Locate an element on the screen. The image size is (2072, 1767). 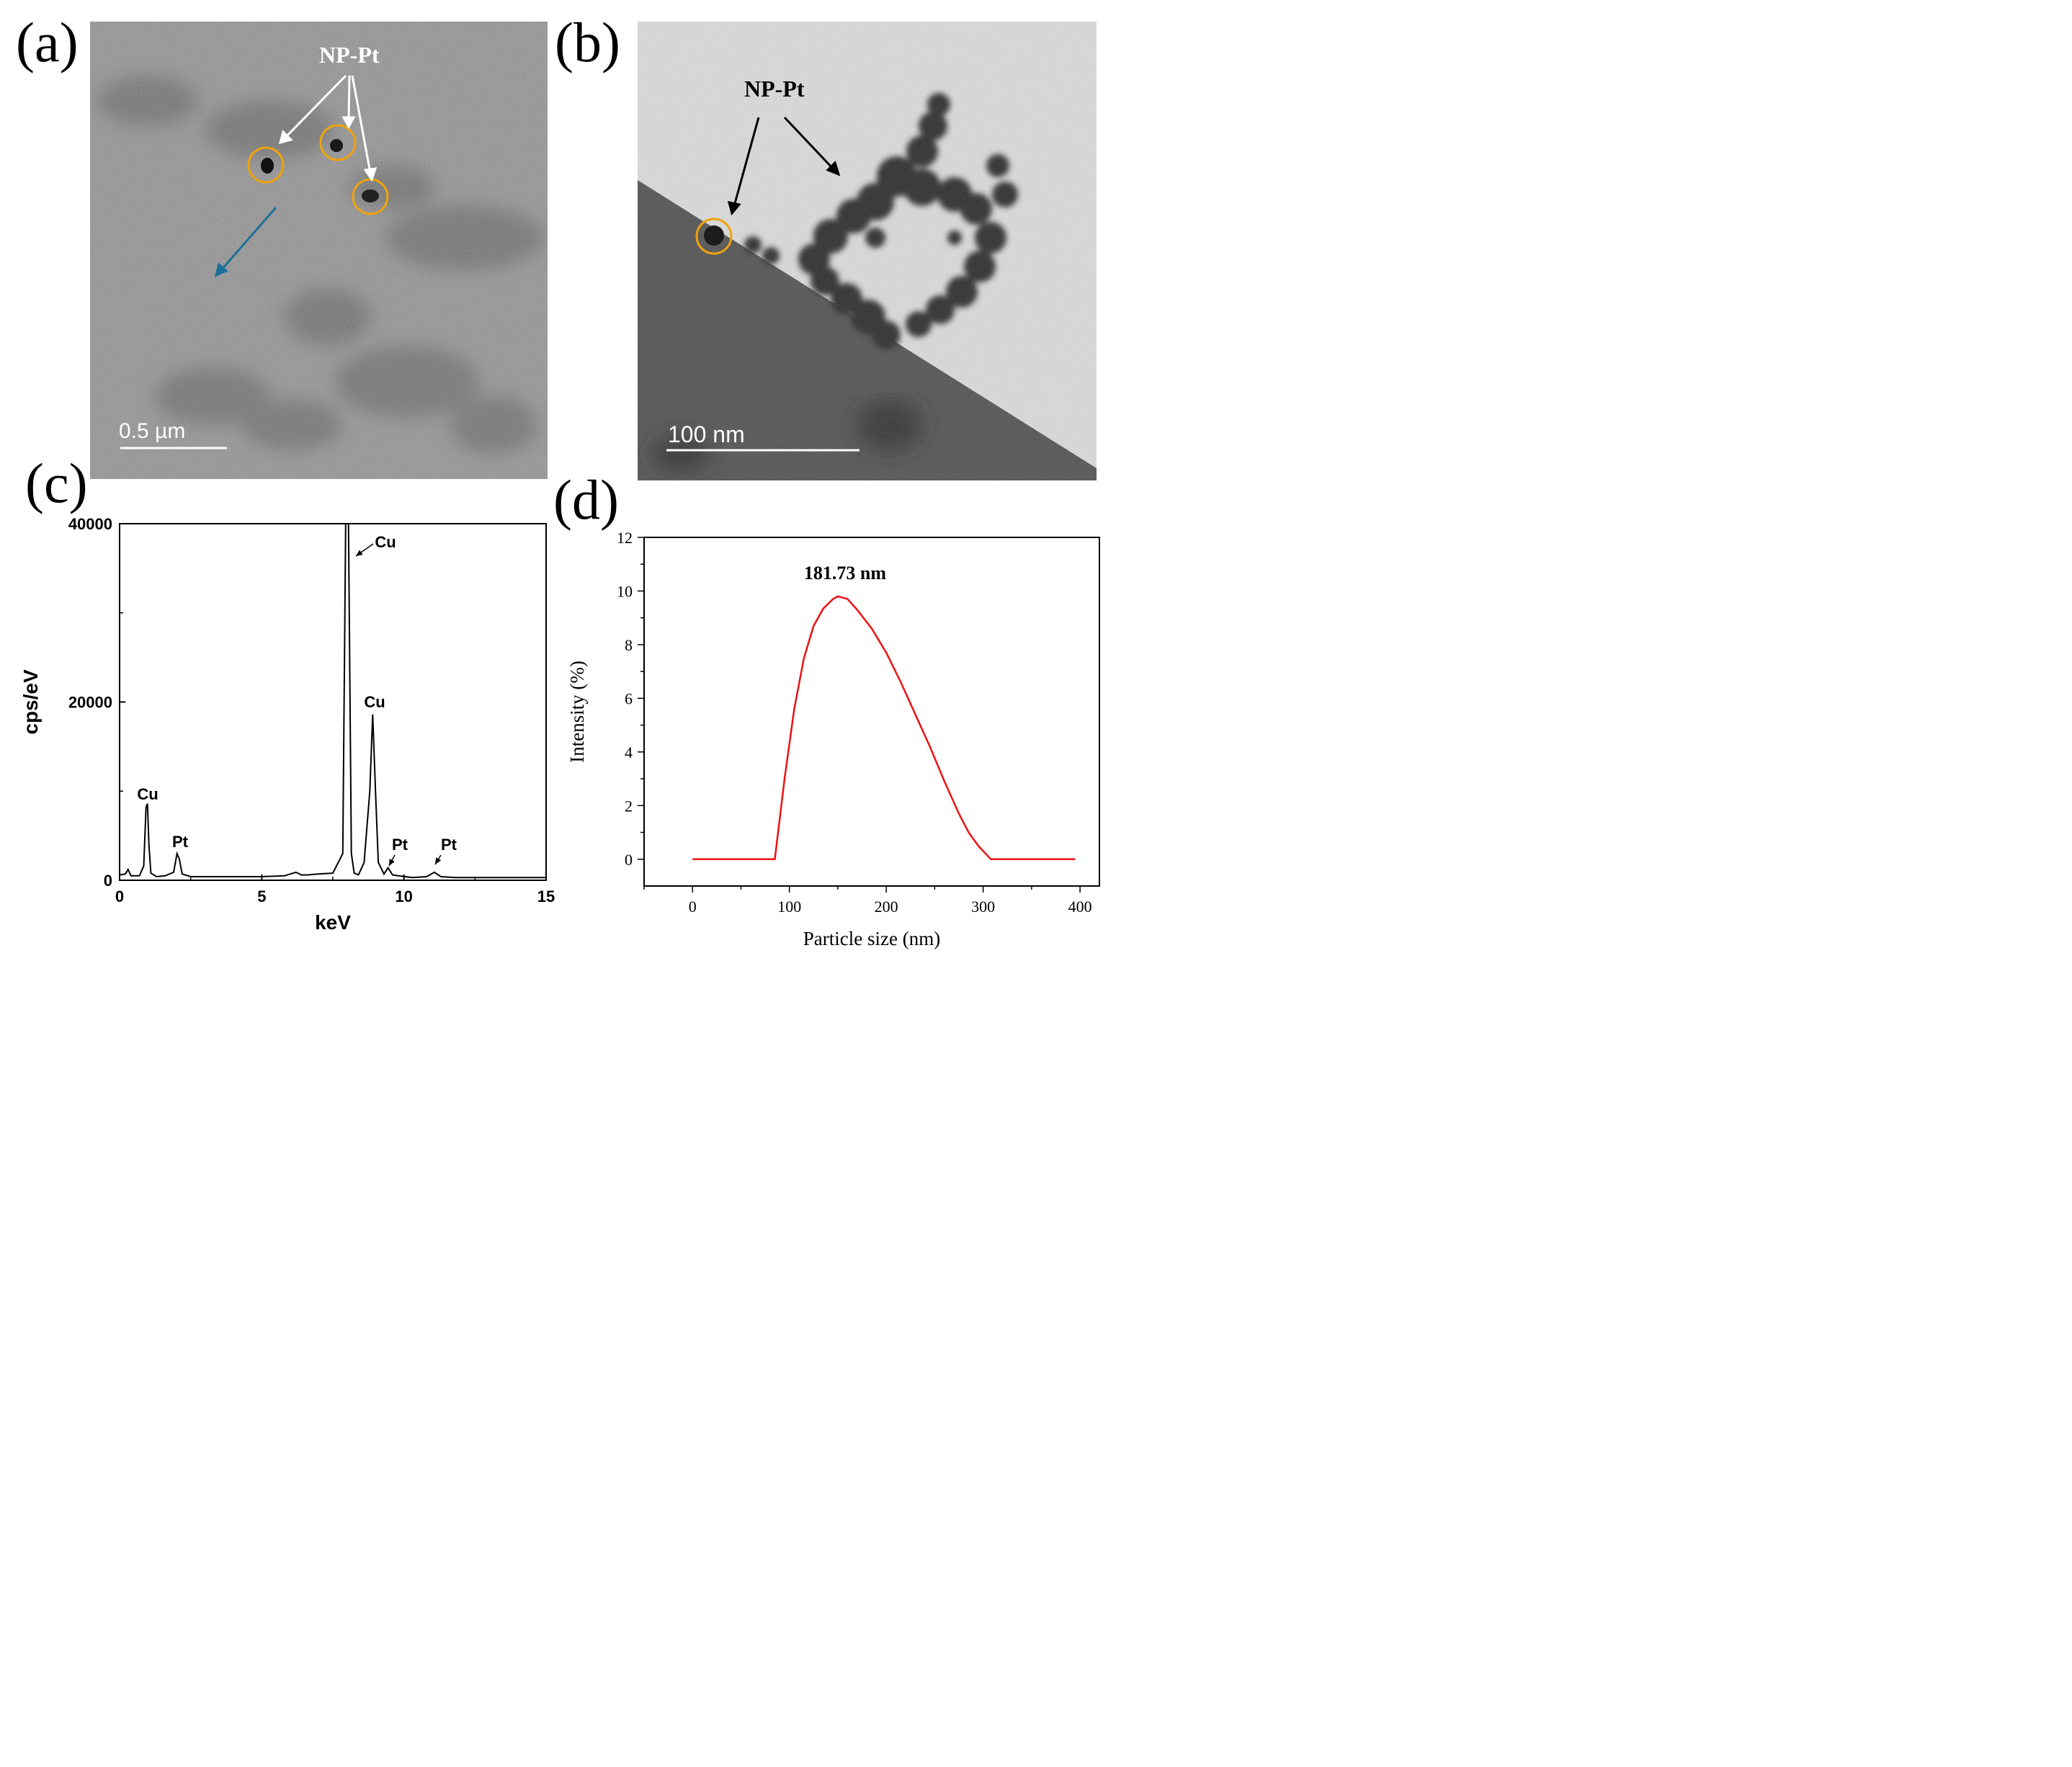
callout-np-pt-b: NP-Pt is located at coordinates (774, 89).